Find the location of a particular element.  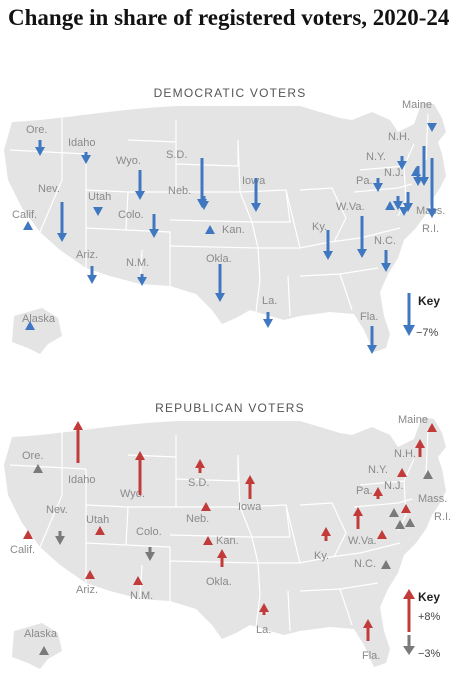

rep-label-iowa: Iowa is located at coordinates (250, 507).